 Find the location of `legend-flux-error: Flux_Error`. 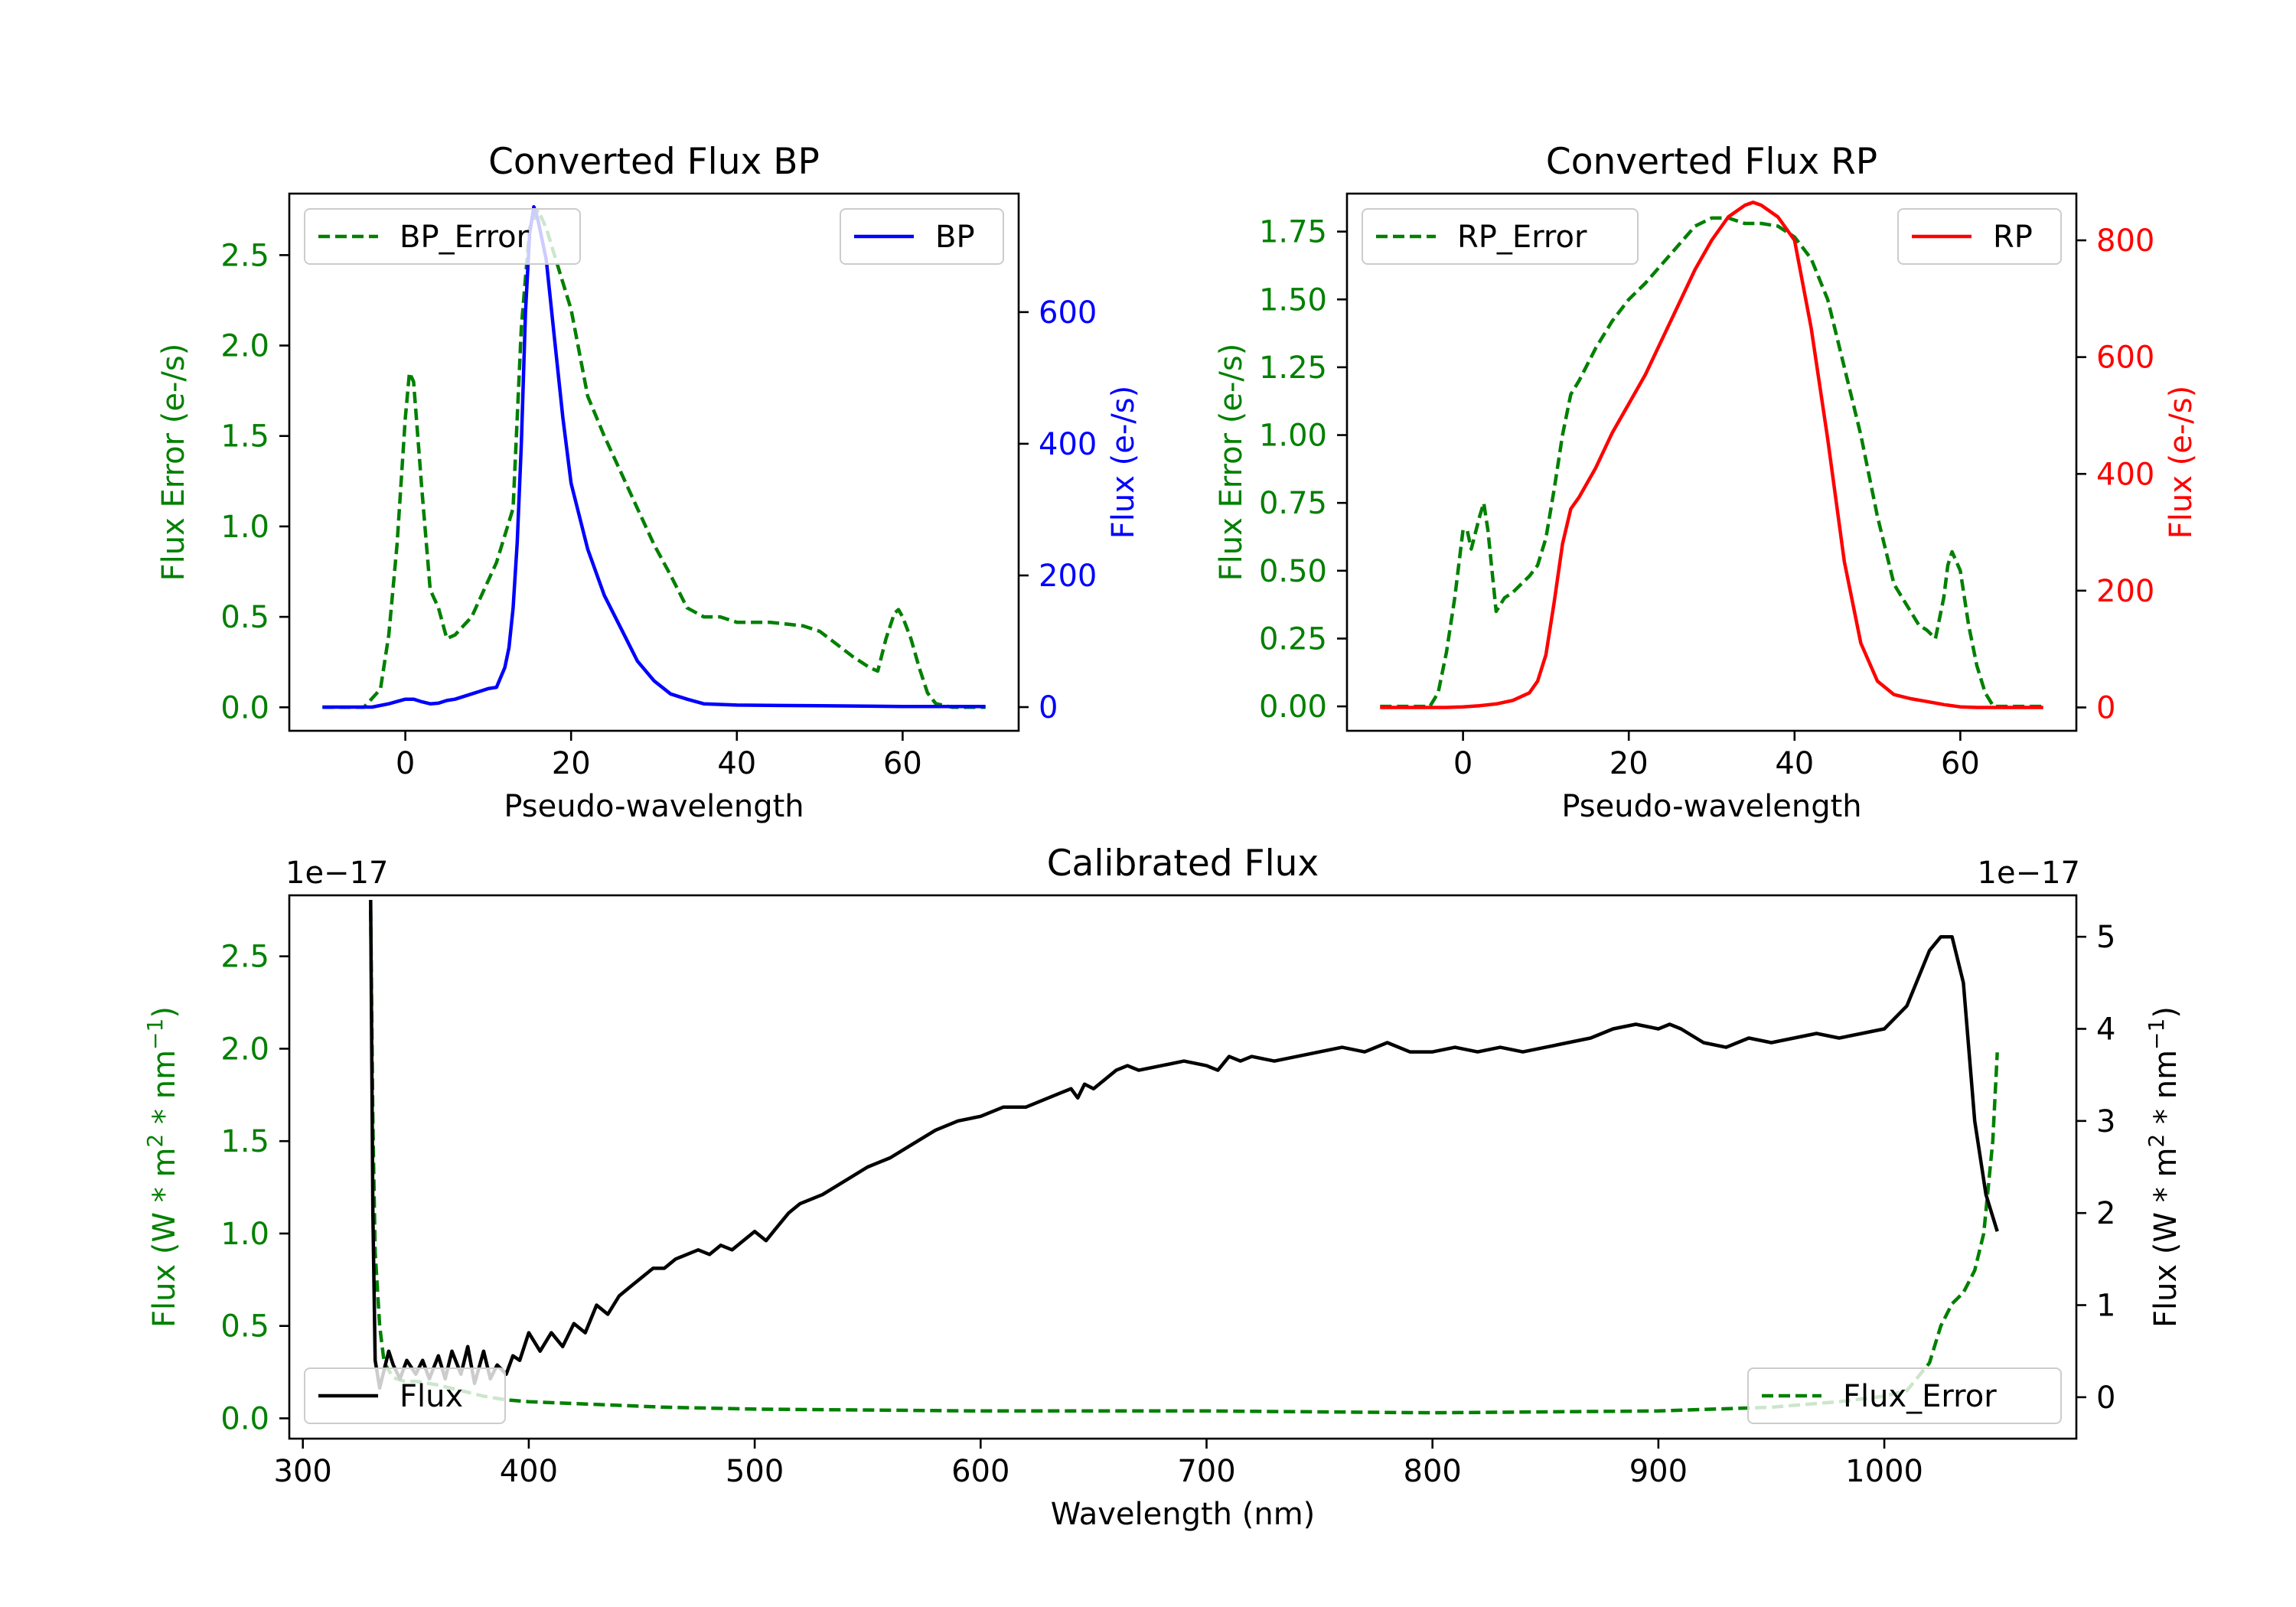

legend-flux-error: Flux_Error is located at coordinates (1904, 1395).